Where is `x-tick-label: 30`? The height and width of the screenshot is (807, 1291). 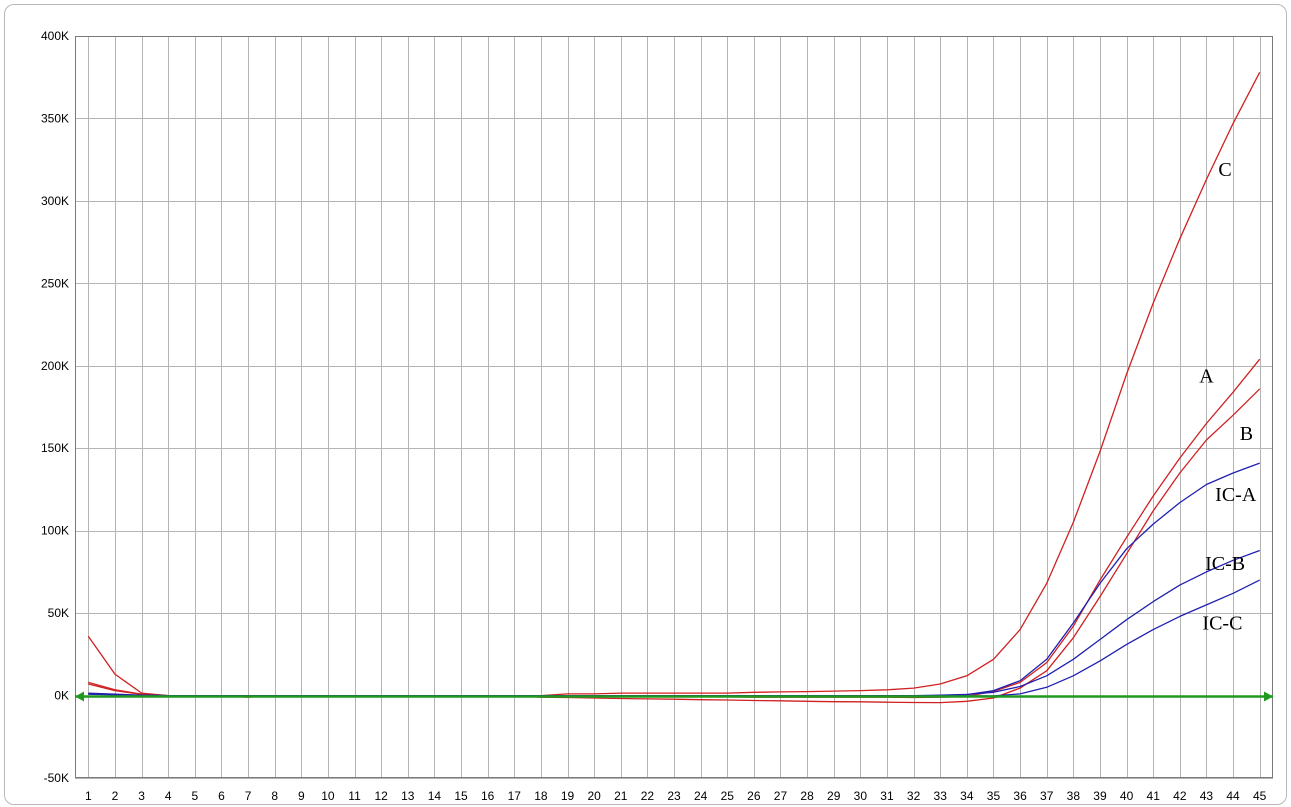 x-tick-label: 30 is located at coordinates (861, 796).